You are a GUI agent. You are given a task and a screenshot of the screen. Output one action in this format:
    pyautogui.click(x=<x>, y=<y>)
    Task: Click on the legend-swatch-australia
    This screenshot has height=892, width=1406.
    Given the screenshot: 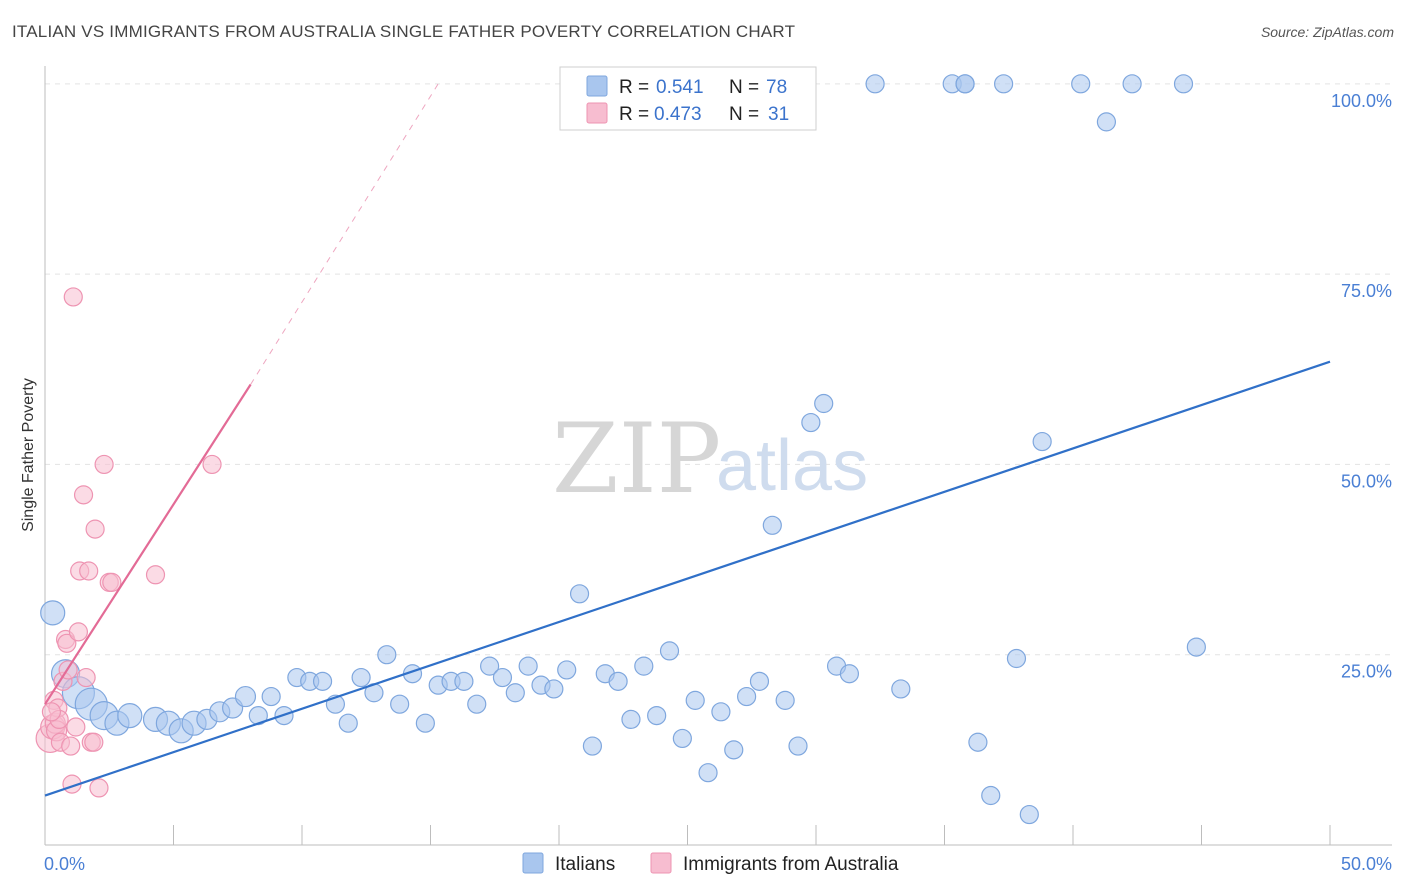 What is the action you would take?
    pyautogui.click(x=597, y=113)
    